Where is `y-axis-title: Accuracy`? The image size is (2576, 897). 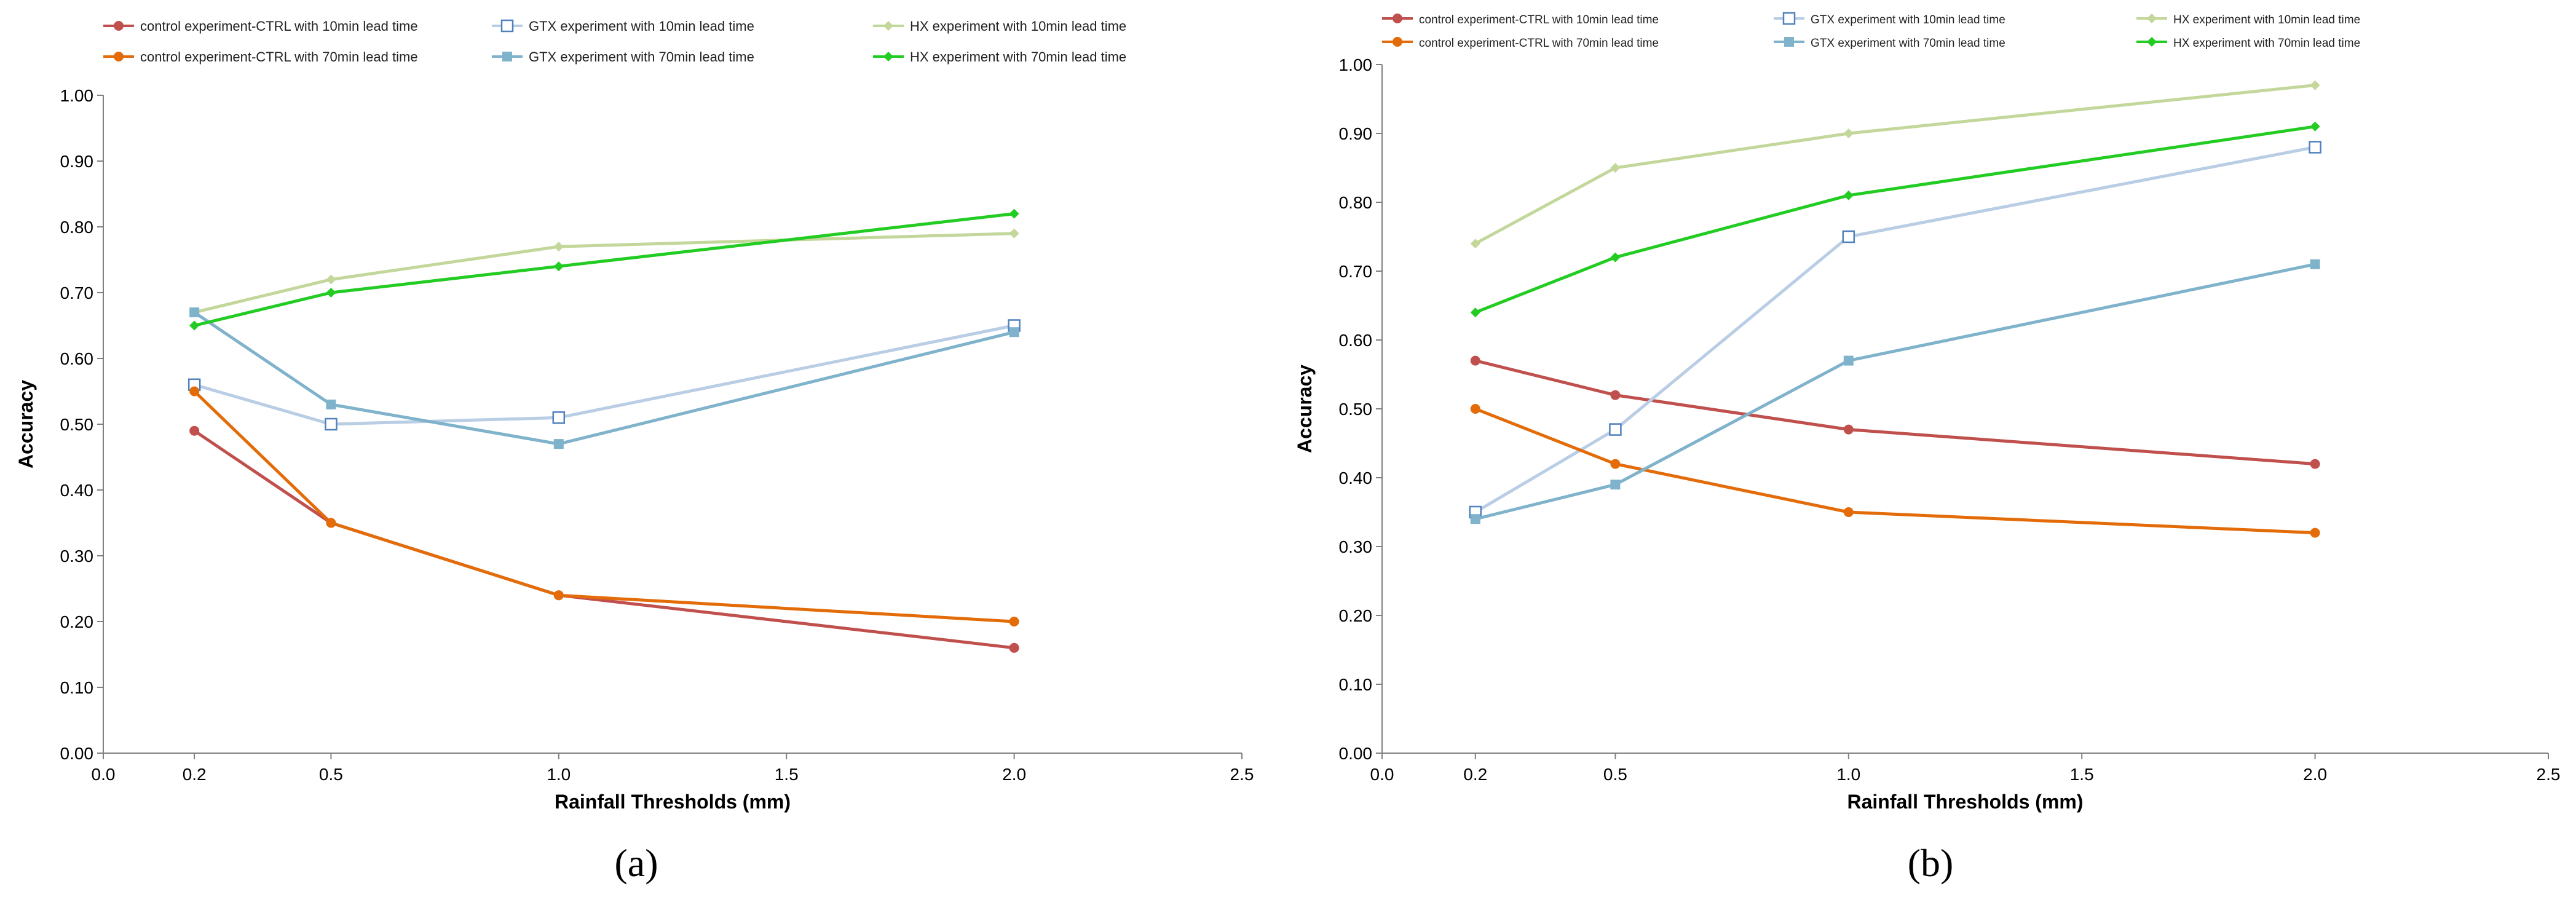
y-axis-title: Accuracy is located at coordinates (26, 424).